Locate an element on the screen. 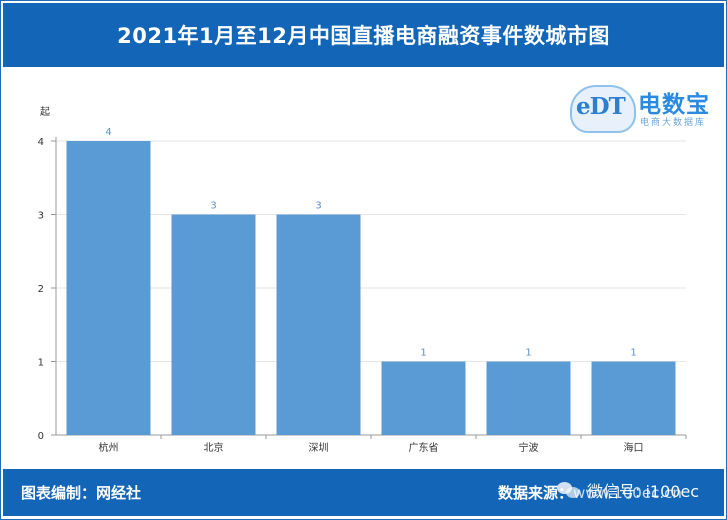  x-tick-label: 宁波 is located at coordinates (529, 447).